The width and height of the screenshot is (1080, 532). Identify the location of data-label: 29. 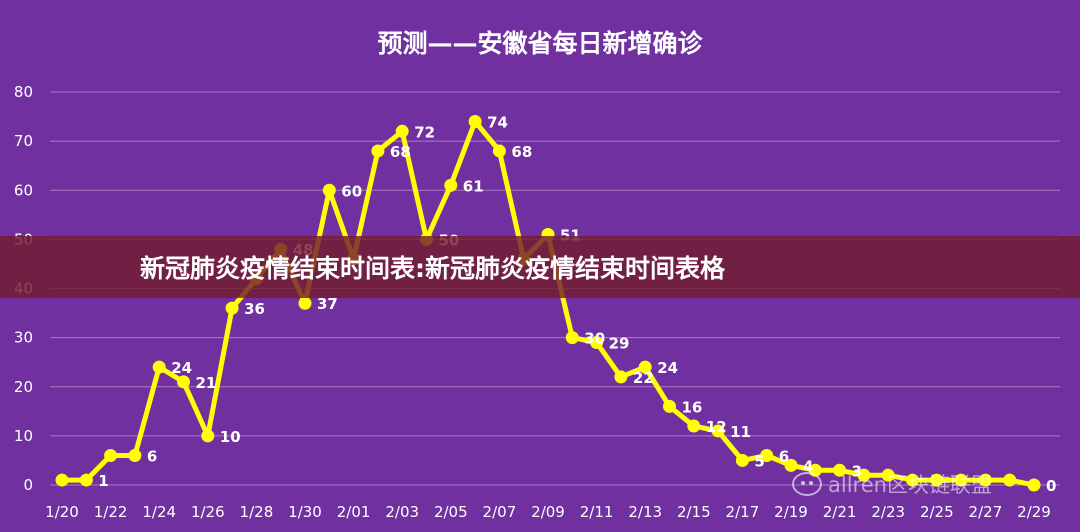
(619, 344).